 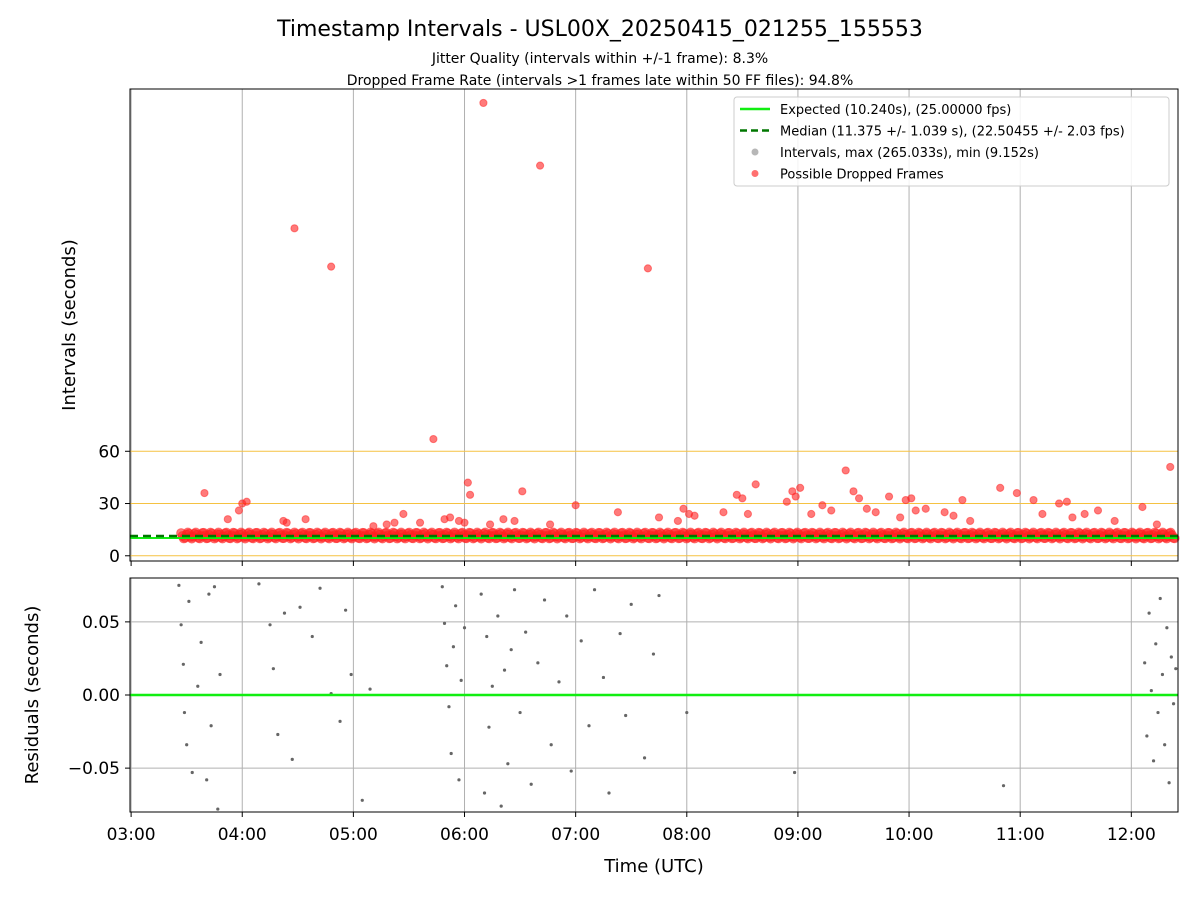 What do you see at coordinates (686, 835) in the screenshot?
I see `x-tick-label: 08:00` at bounding box center [686, 835].